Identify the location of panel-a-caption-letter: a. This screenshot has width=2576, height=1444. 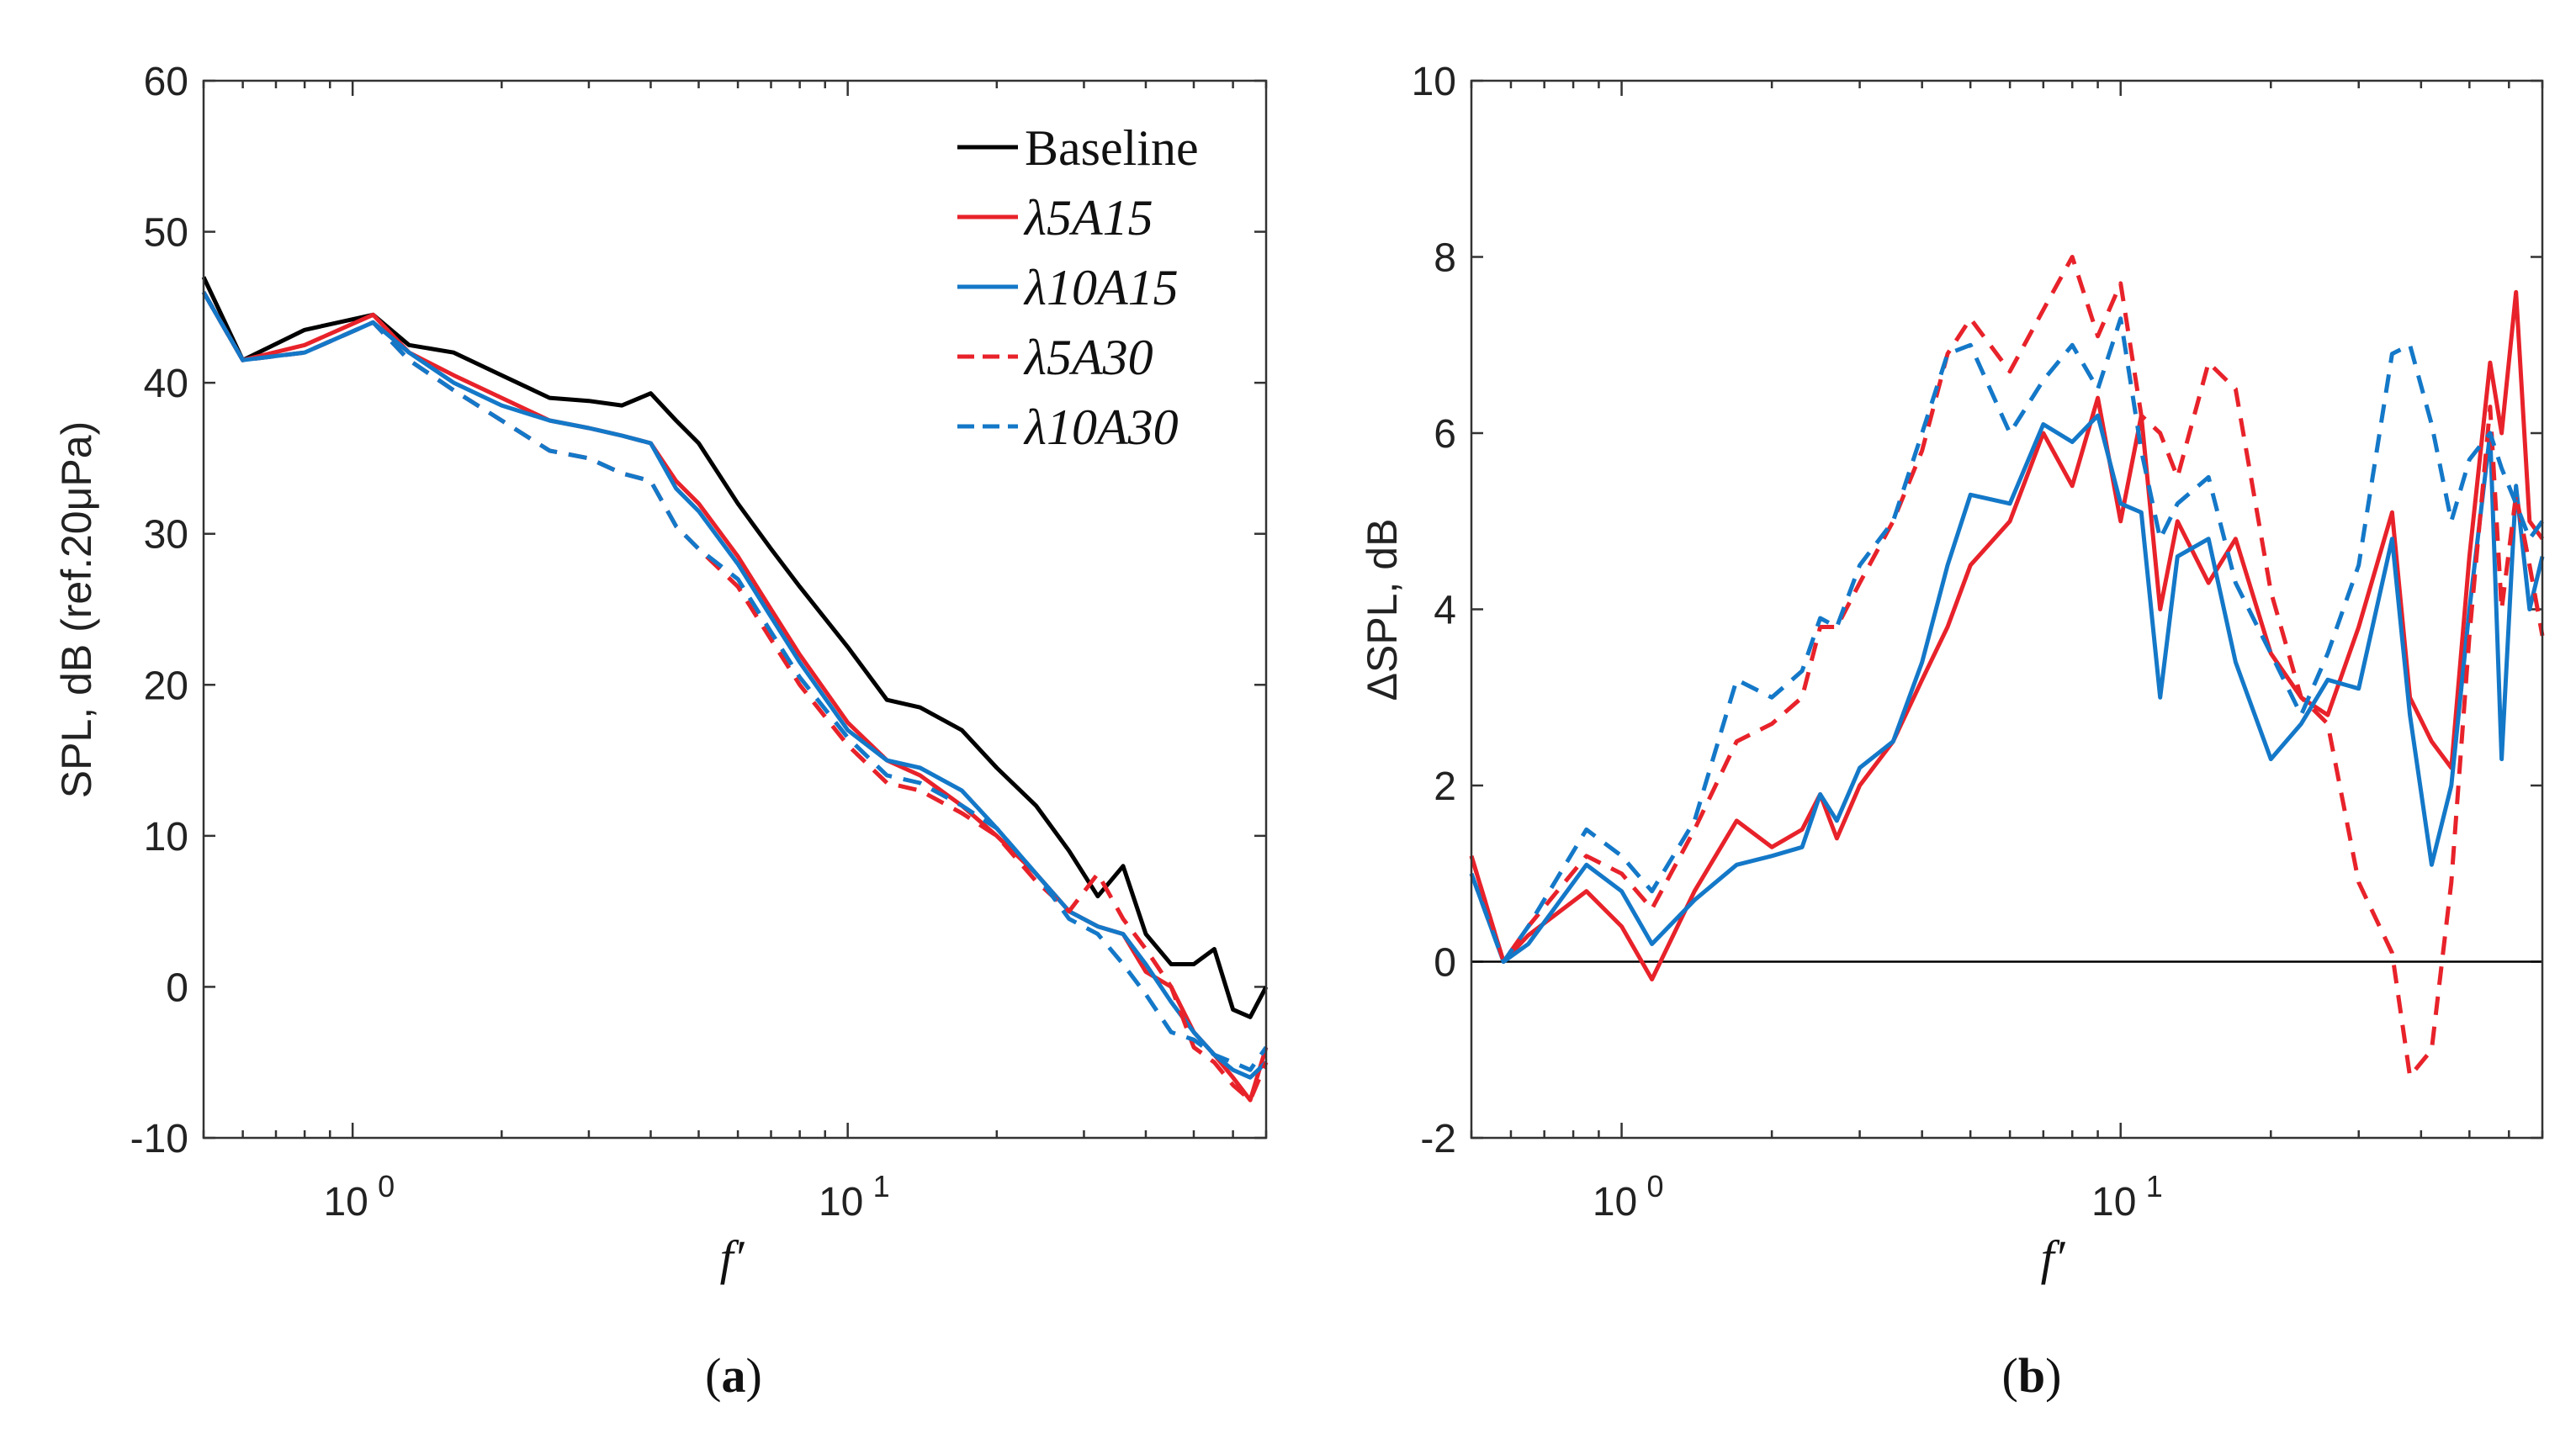
(734, 1375).